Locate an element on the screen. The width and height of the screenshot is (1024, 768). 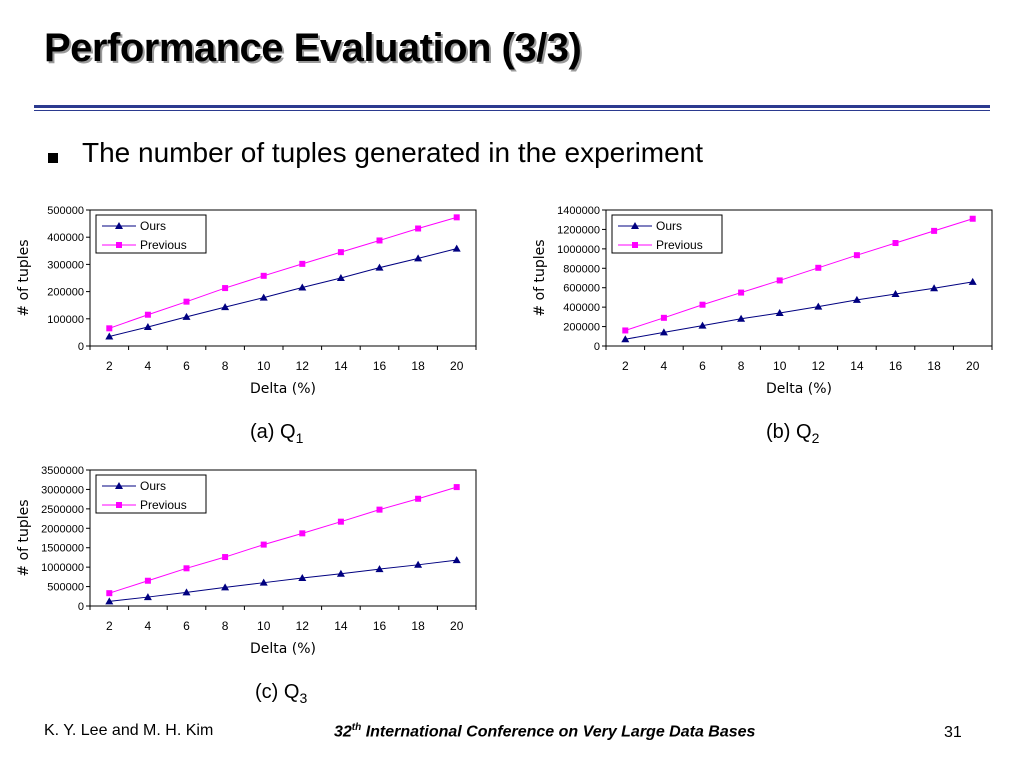
y-tick-label: 0 is located at coordinates (597, 347).